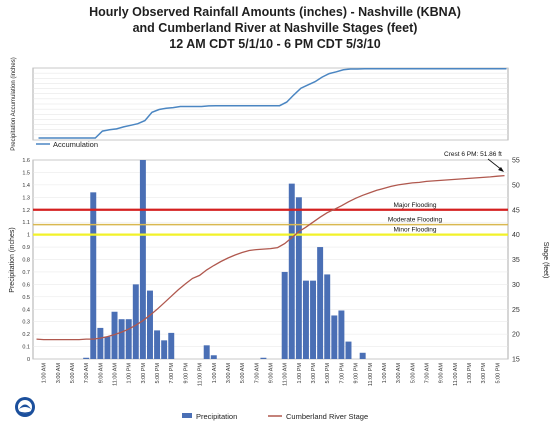  What do you see at coordinates (516, 335) in the screenshot?
I see `right-y-tick-label: 20` at bounding box center [516, 335].